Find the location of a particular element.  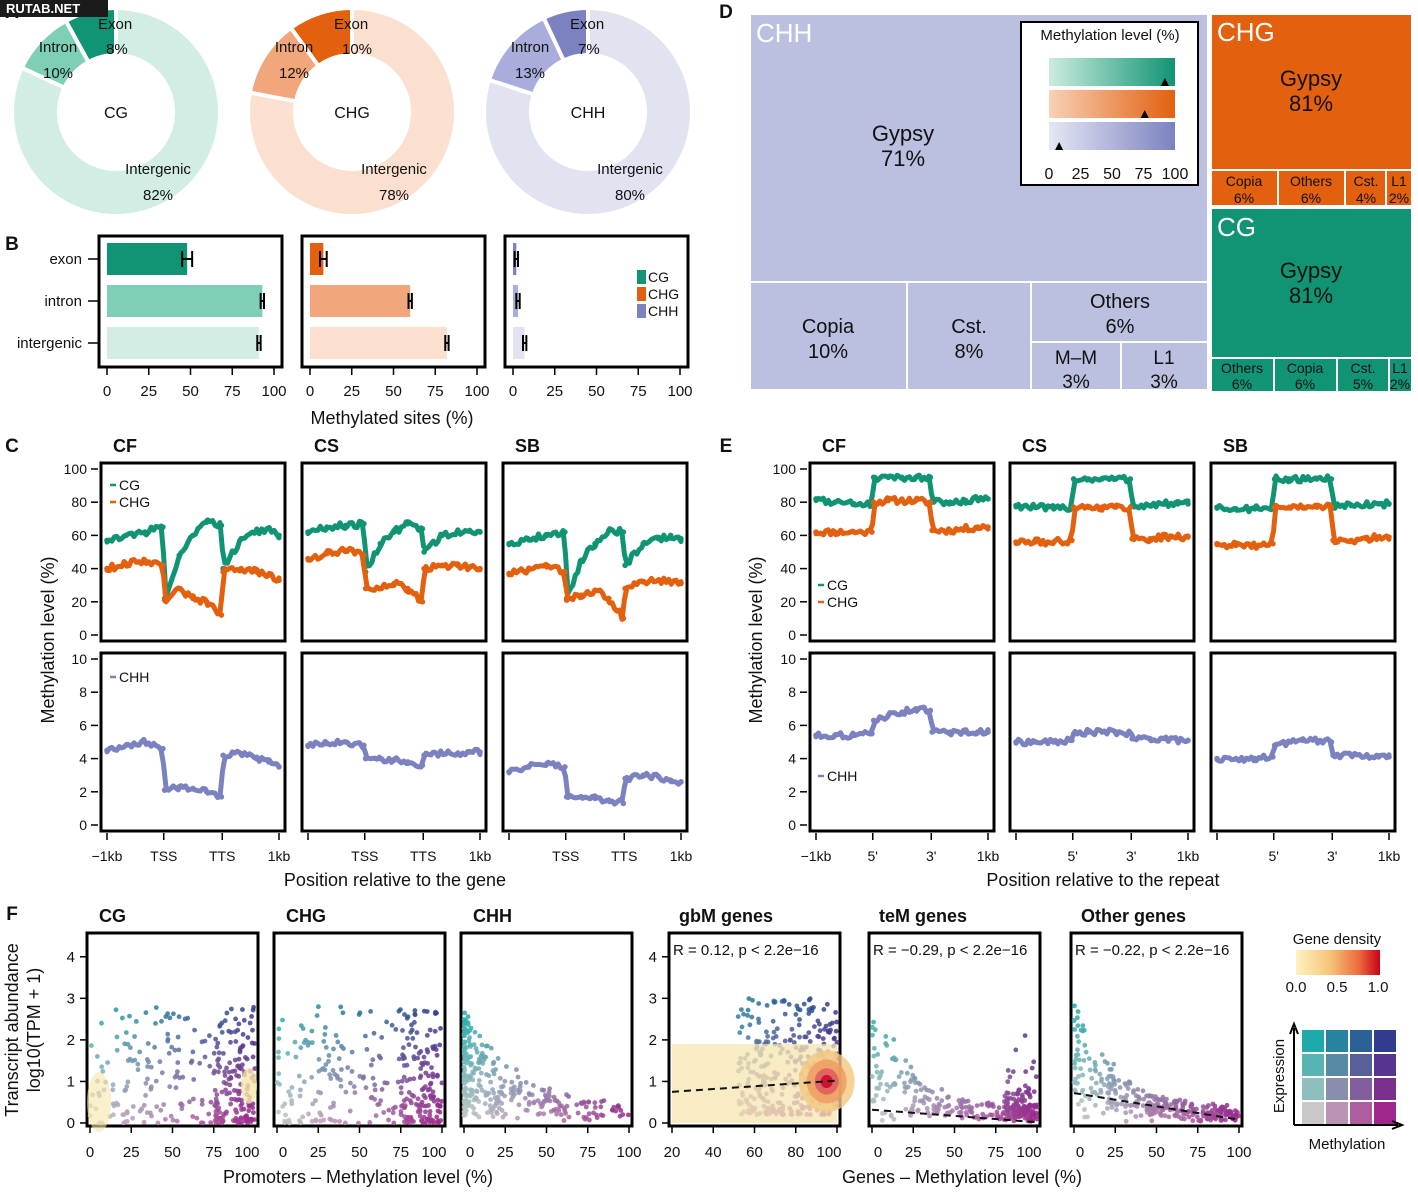

donut-center-label: CHG is located at coordinates (352, 113).